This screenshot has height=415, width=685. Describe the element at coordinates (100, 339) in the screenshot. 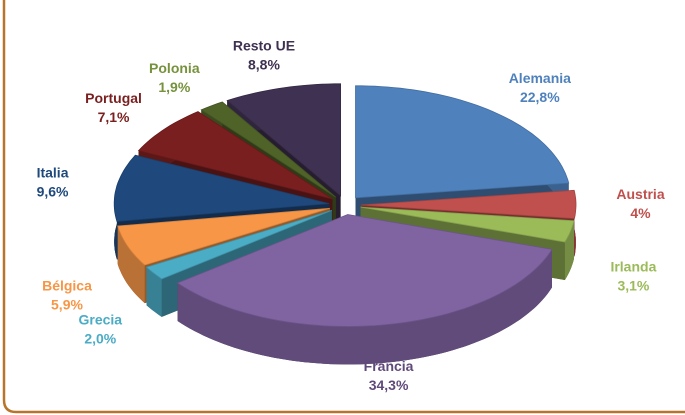

I see `value-label: 2,0%` at that location.